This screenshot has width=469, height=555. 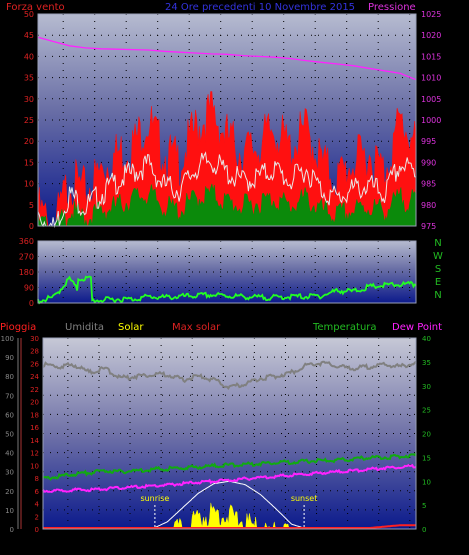 I want to click on rain-y-tick: 6, so click(x=37, y=492).